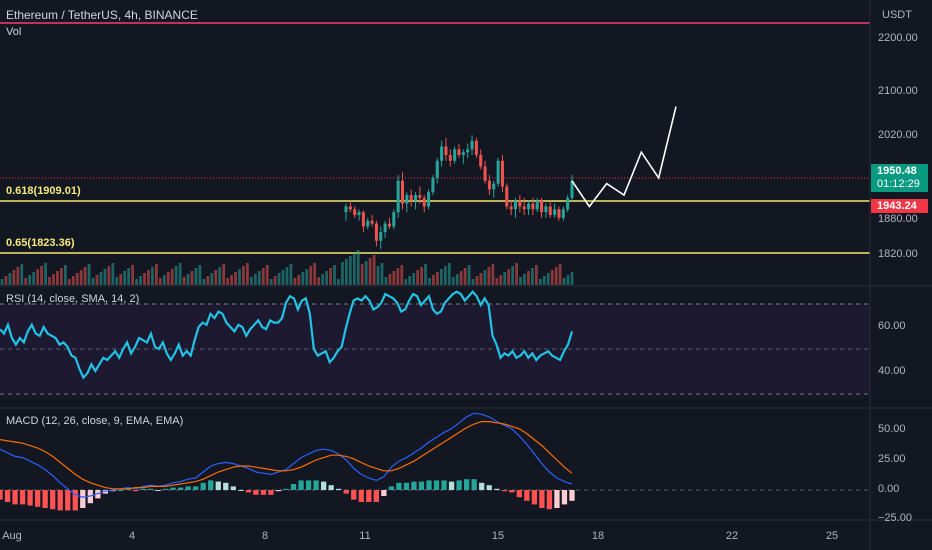 The image size is (932, 550). What do you see at coordinates (102, 15) in the screenshot?
I see `symbol-title: Ethereum / TetherUS, 4h, BINANCE` at bounding box center [102, 15].